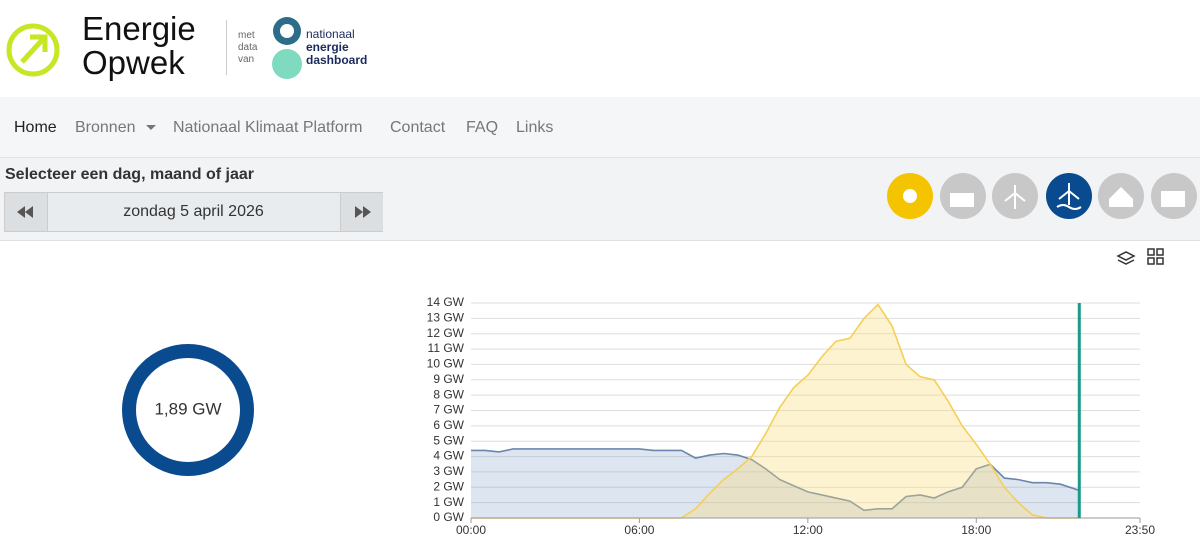  I want to click on date-picker: zondag 5 april 2026, so click(193, 212).